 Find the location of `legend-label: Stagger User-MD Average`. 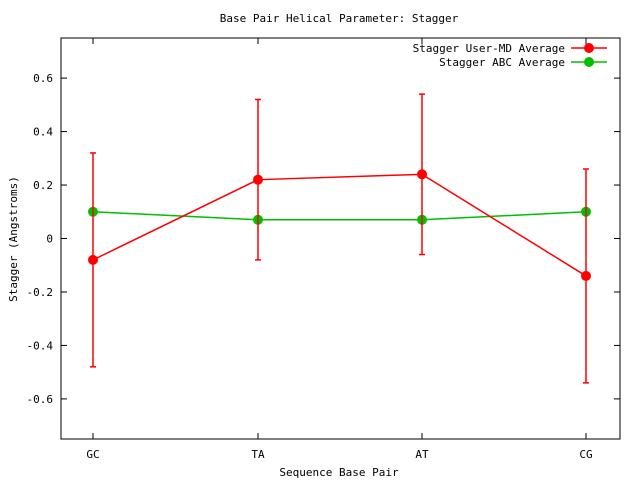

legend-label: Stagger User-MD Average is located at coordinates (489, 48).